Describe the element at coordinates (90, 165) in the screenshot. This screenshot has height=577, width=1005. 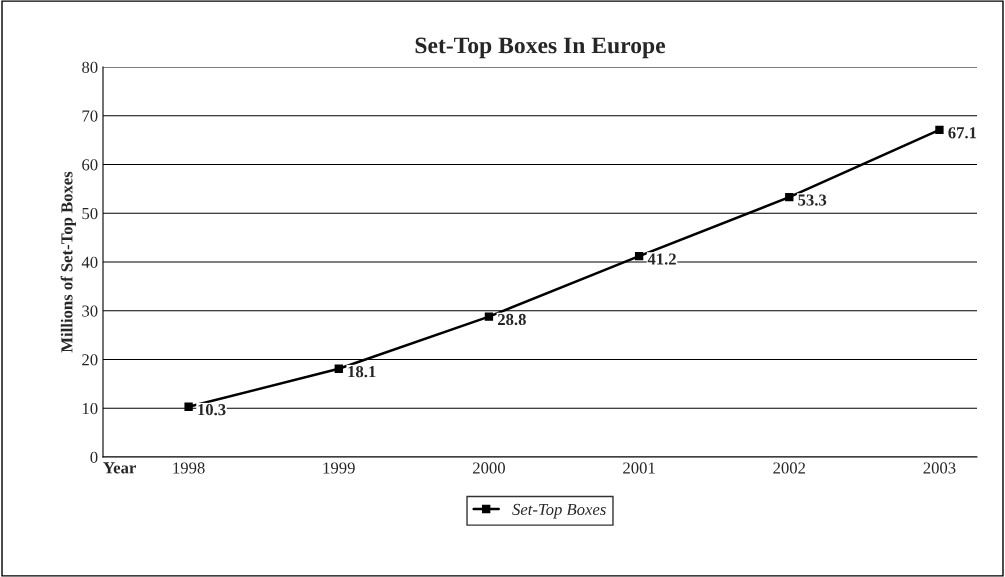
I see `y-tick-label: 60` at that location.